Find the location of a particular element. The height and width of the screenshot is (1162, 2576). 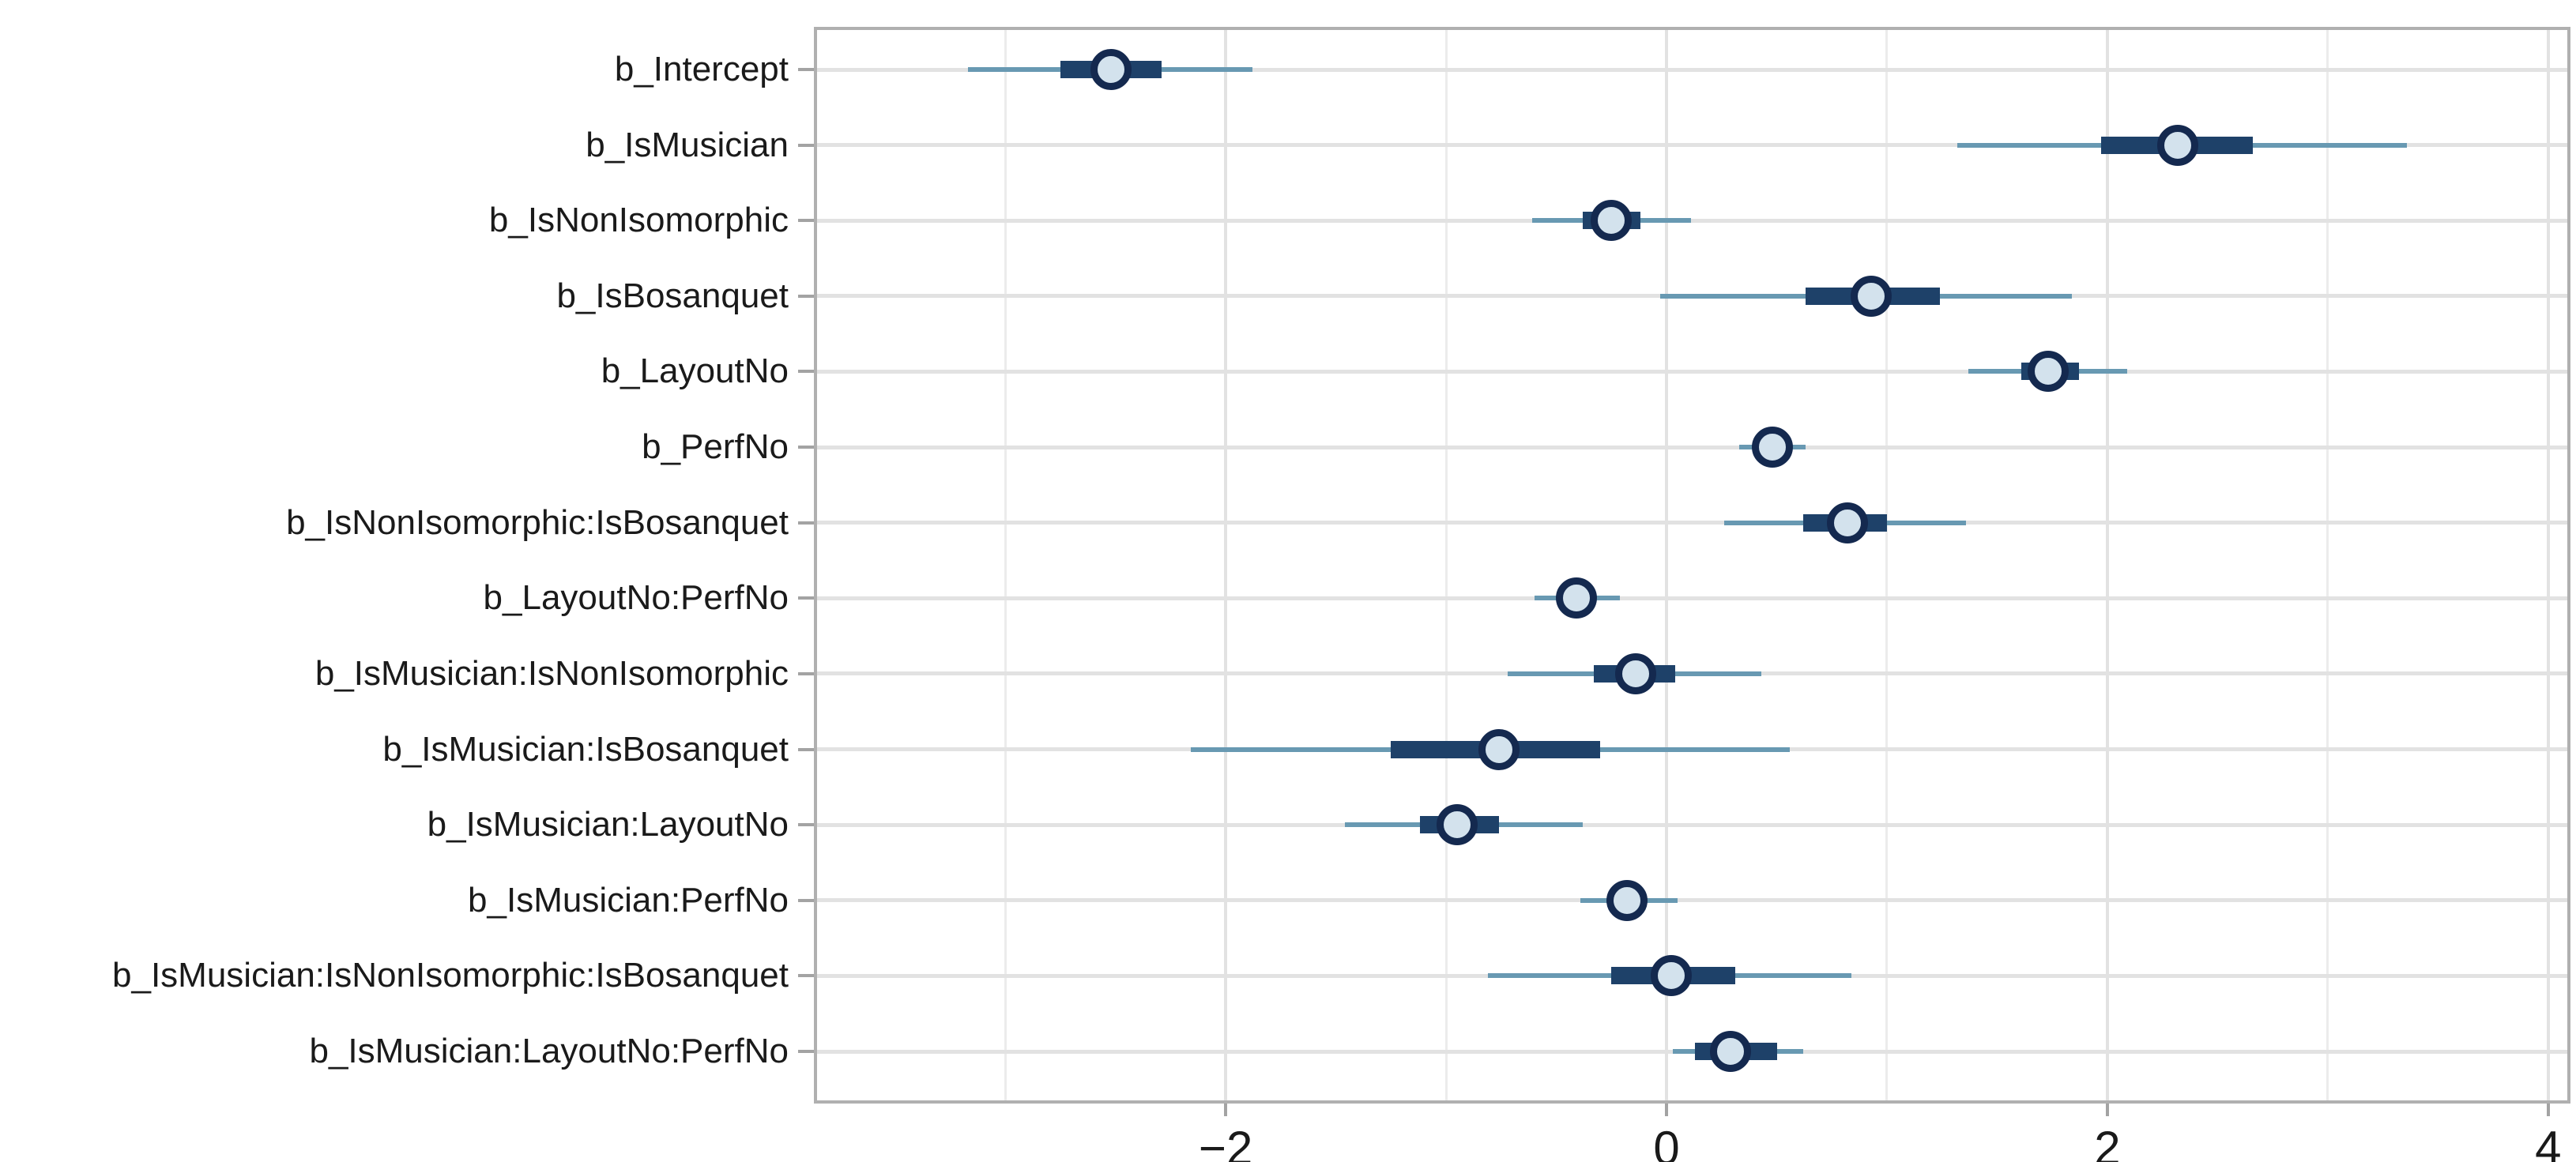

x-axis-tick-label: −2 is located at coordinates (1225, 1142).